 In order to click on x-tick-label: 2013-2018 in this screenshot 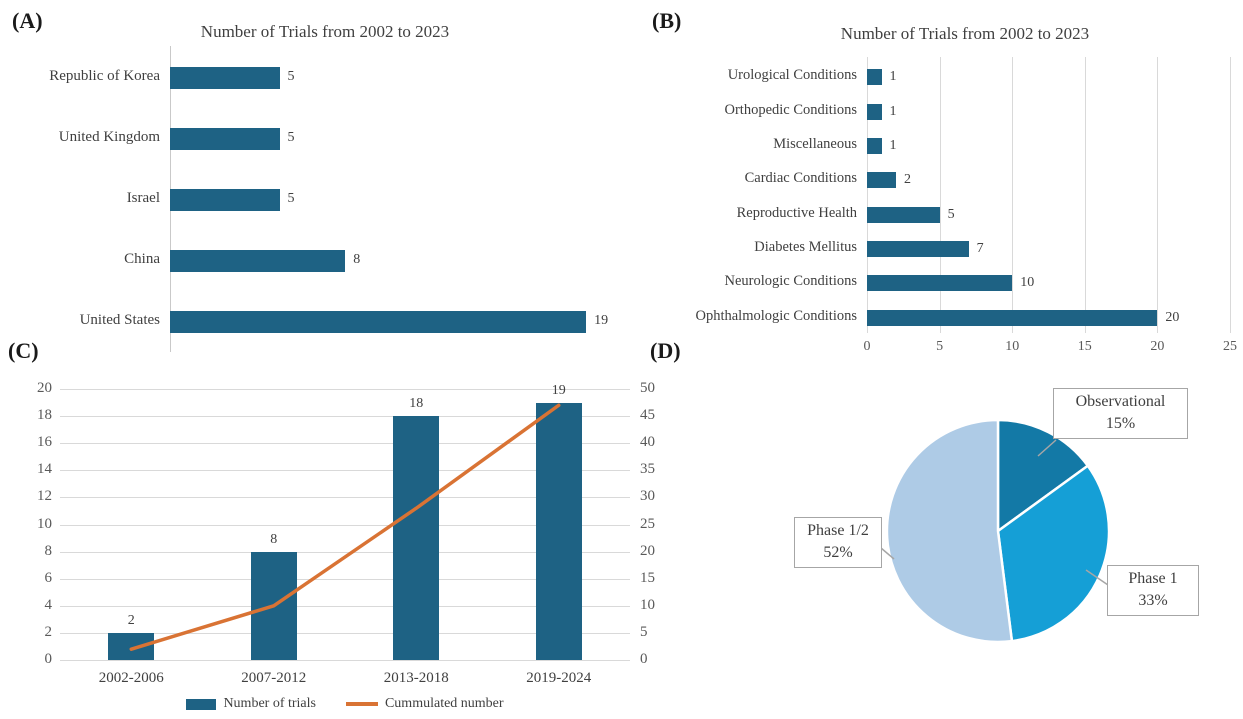, I will do `click(416, 678)`.